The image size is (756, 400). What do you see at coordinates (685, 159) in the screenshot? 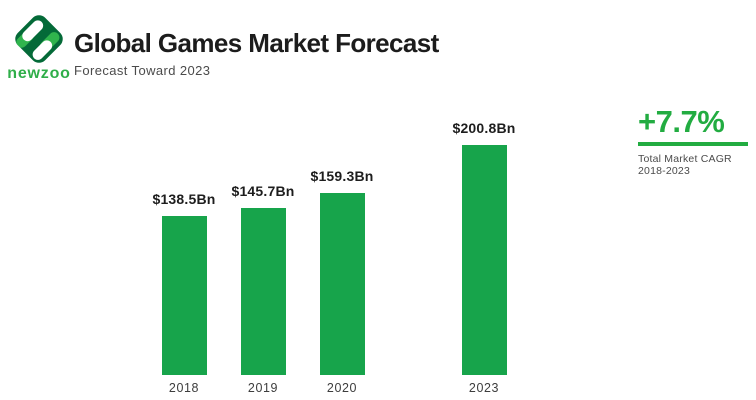
I see `cagr-caption-line1: Total Market CAGR` at bounding box center [685, 159].